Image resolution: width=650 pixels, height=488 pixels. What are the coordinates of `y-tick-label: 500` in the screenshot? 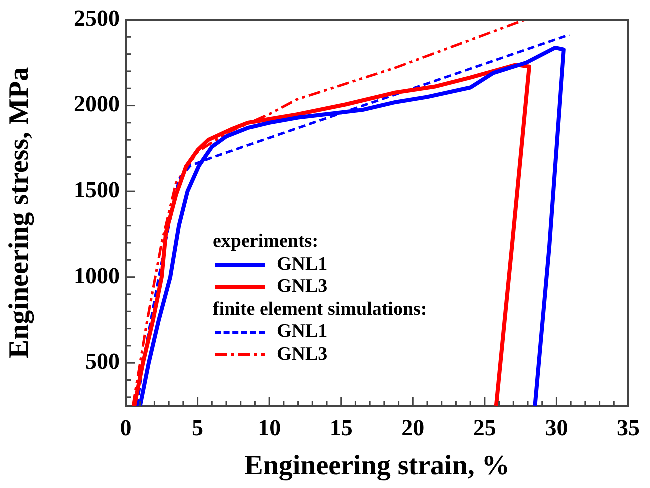 It's located at (103, 361).